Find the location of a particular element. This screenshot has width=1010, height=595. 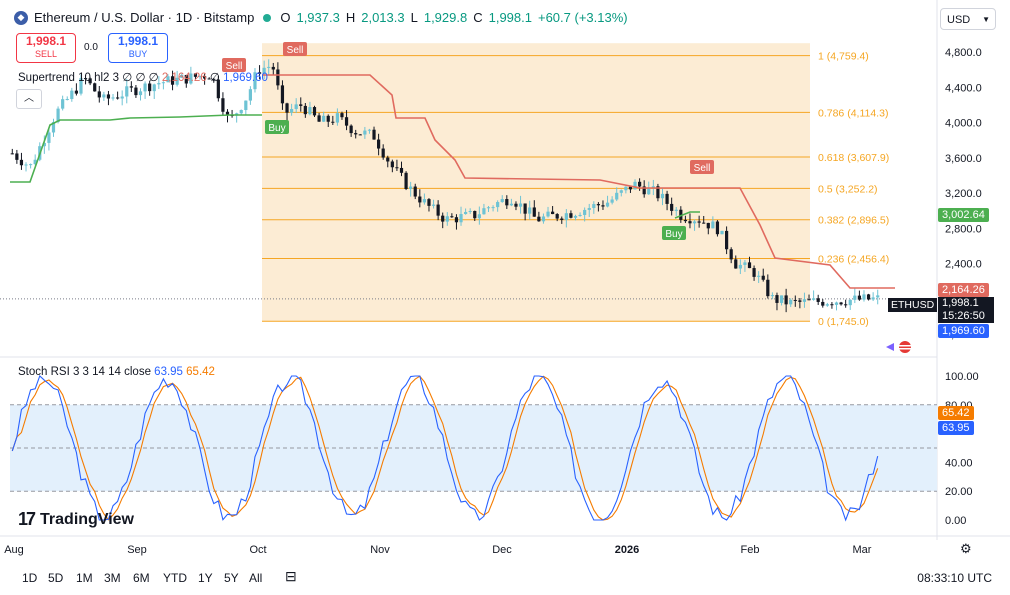

time-tick-label: Feb is located at coordinates (750, 550).